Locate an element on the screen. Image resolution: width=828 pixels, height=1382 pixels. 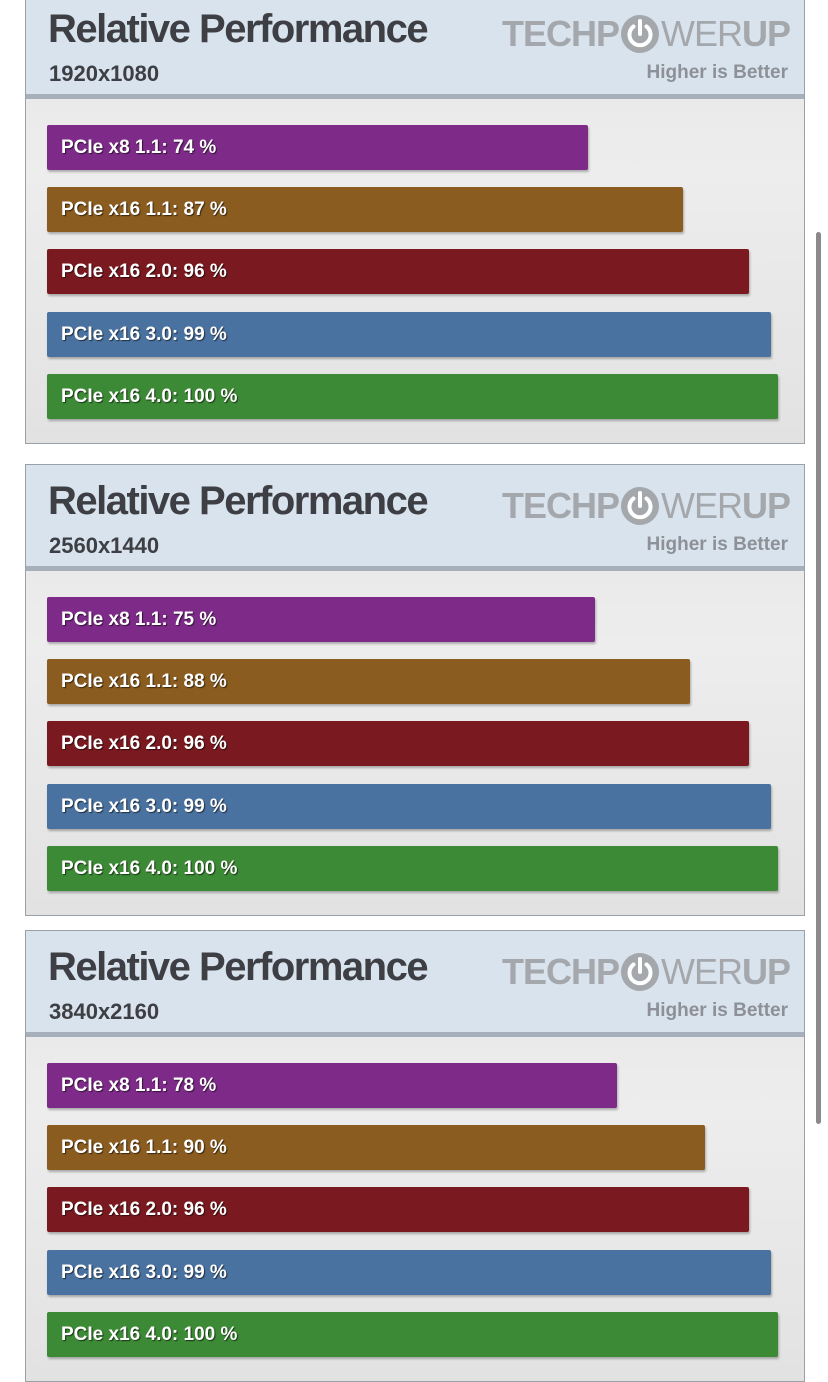
bar: PCIe x16 1.1: 90 % is located at coordinates (376, 1147).